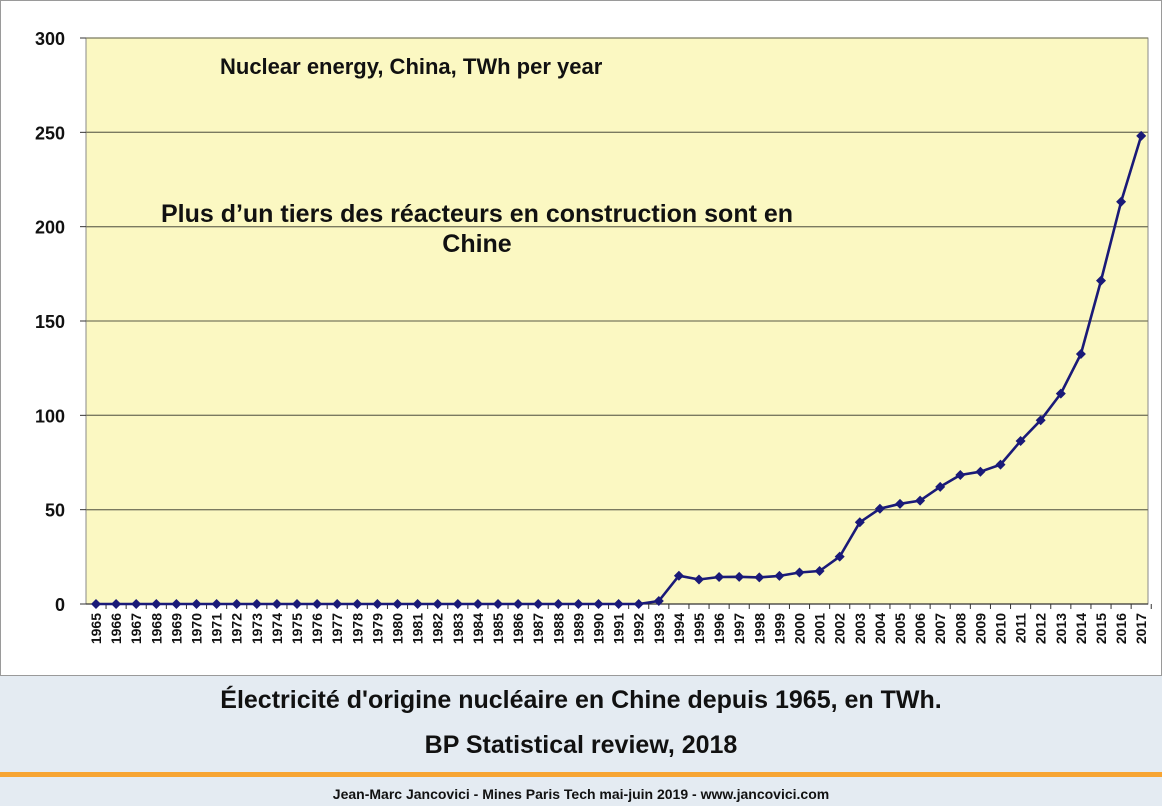  Describe the element at coordinates (880, 628) in the screenshot. I see `x-tick-label: 2004` at that location.